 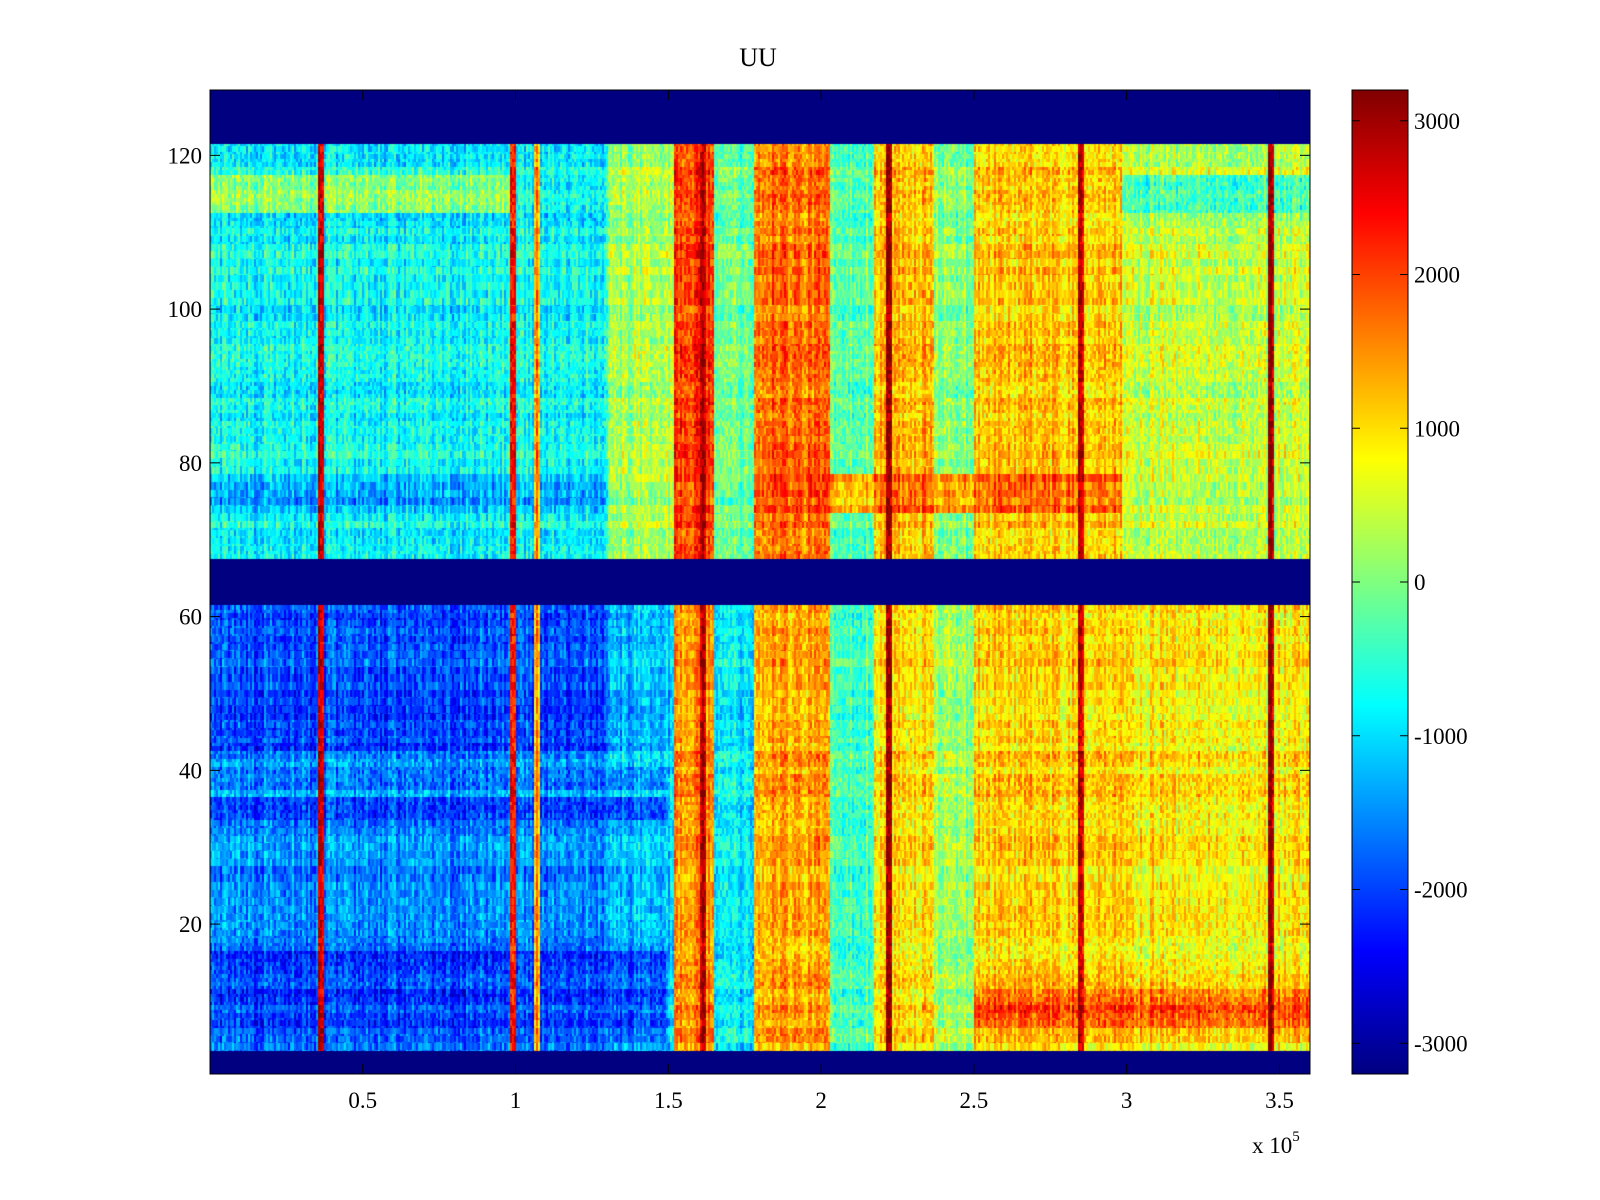 I want to click on colorbar-tick-label: 2000, so click(x=1437, y=275).